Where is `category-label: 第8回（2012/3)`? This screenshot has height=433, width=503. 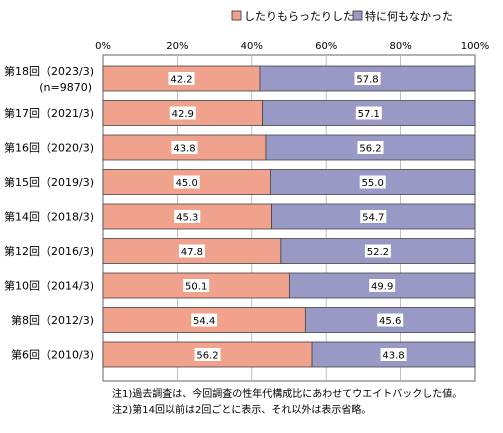 category-label: 第8回（2012/3) is located at coordinates (52, 320).